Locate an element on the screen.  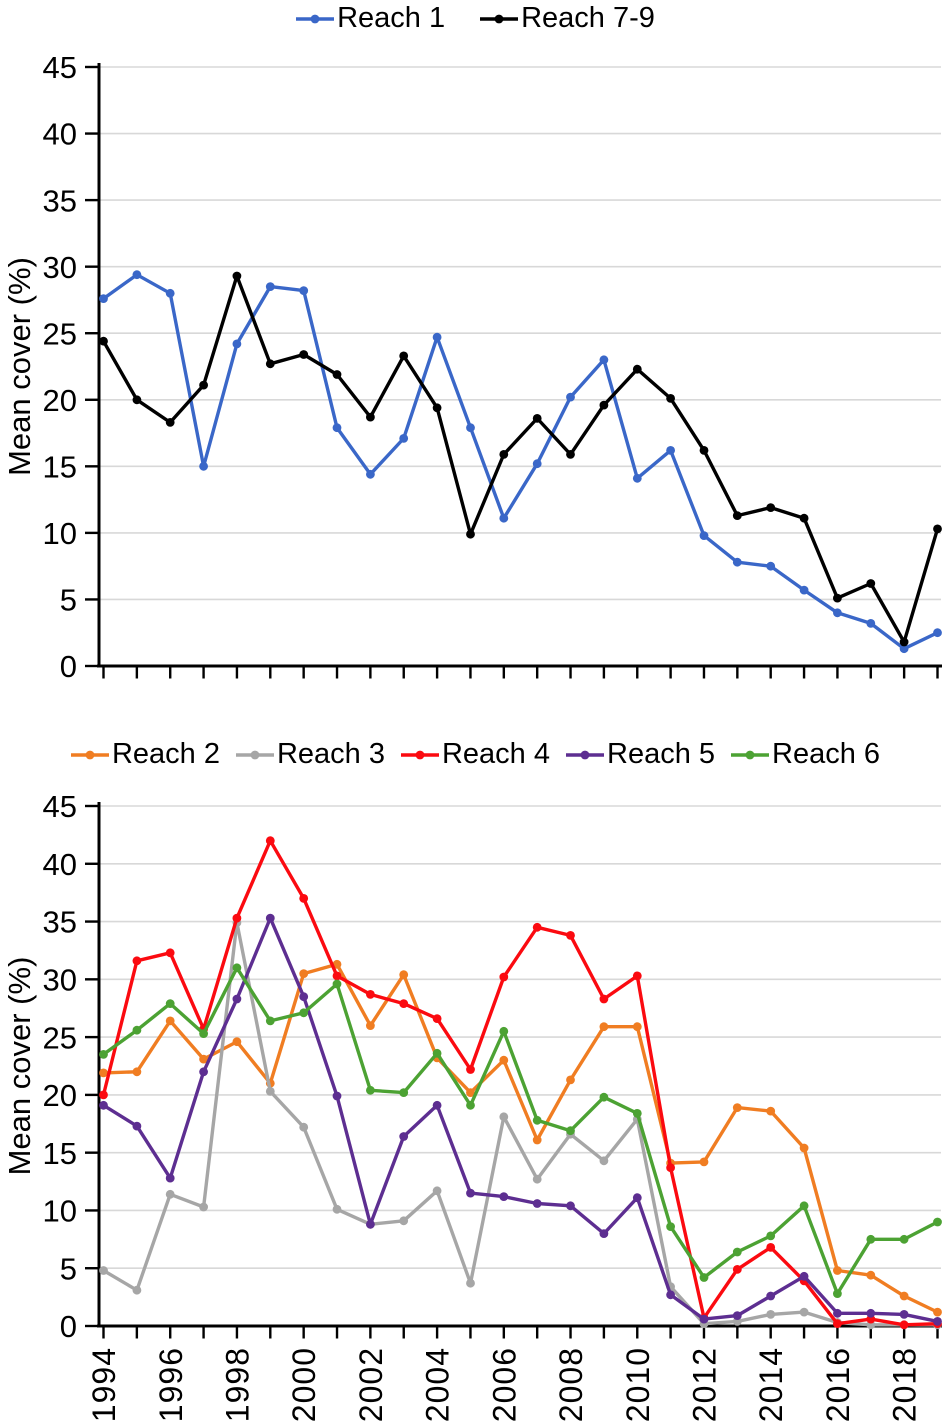
y-tick-label: 10 is located at coordinates (60, 533).